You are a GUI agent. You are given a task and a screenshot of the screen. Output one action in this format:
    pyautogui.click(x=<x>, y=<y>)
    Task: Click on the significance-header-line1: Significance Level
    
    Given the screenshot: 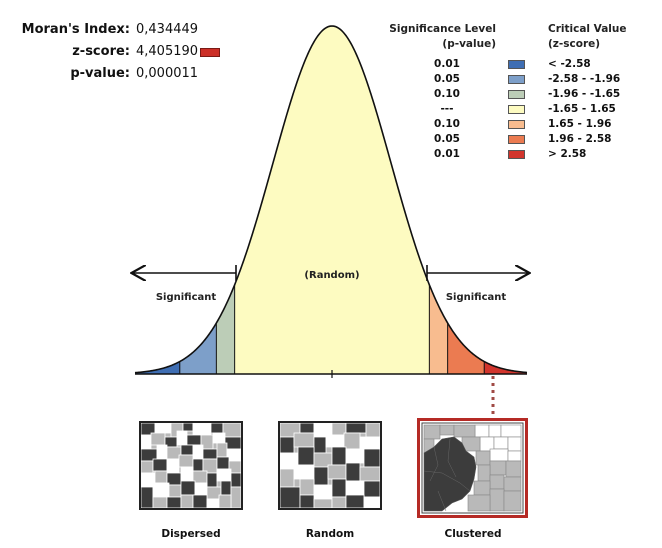 What is the action you would take?
    pyautogui.click(x=442, y=29)
    